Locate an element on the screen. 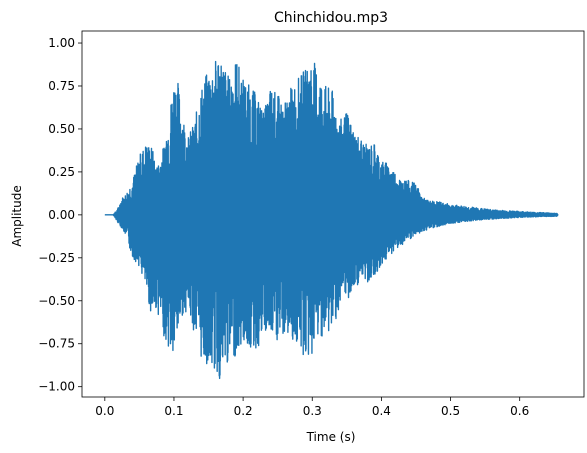 The height and width of the screenshot is (453, 587). x-tick-label: 0.6 is located at coordinates (519, 411).